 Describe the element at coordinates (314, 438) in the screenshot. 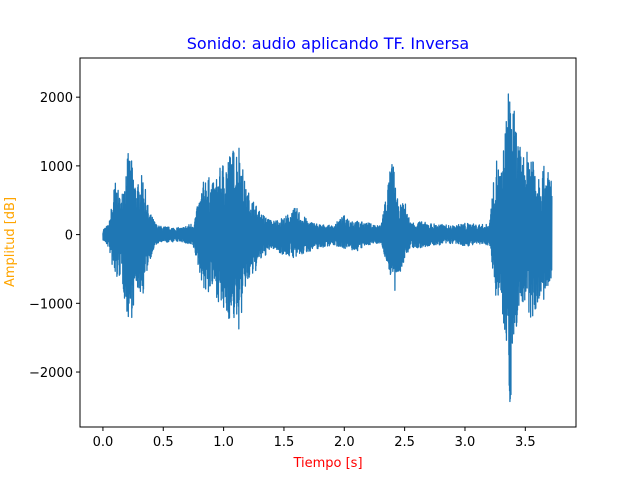

I see `x-axis: 0.0 0.5 1.0 1.5 2.0 2.5 3.0 3.5` at that location.